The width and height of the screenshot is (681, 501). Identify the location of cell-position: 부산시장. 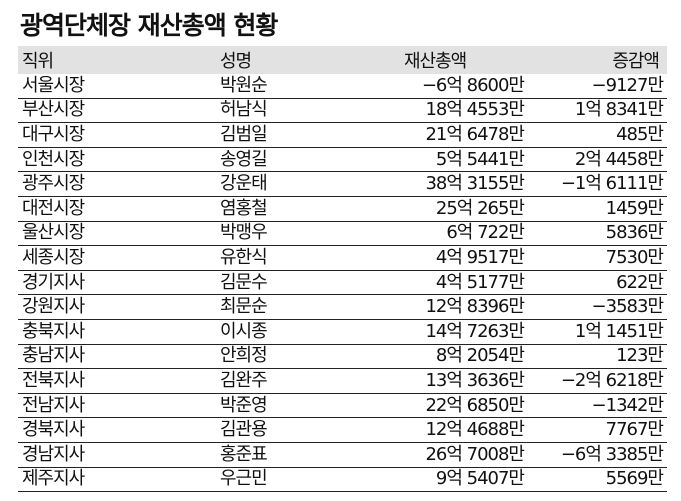
(117, 111).